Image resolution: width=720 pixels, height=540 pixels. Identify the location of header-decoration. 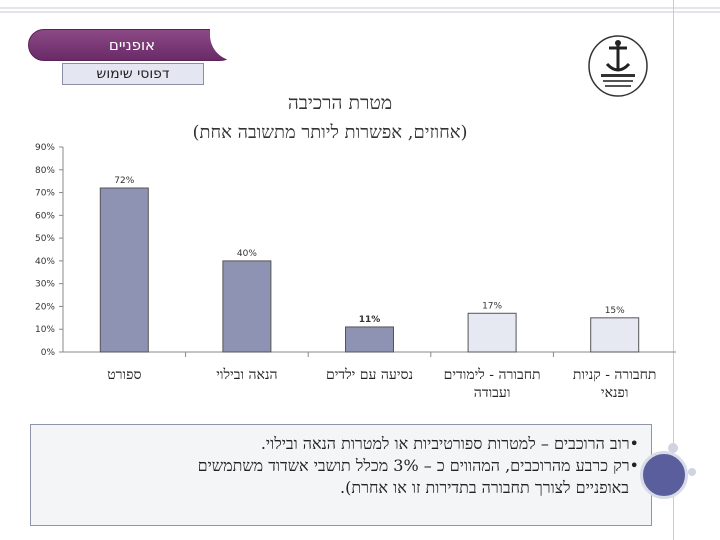
(360, 10).